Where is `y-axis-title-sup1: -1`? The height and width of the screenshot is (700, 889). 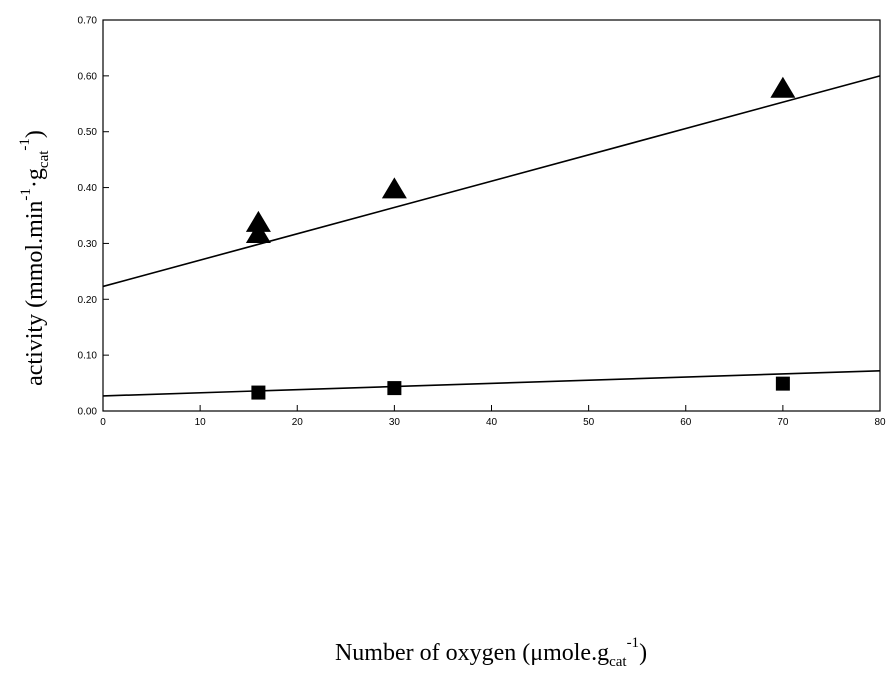
y-axis-title-sup1: -1 is located at coordinates (26, 194).